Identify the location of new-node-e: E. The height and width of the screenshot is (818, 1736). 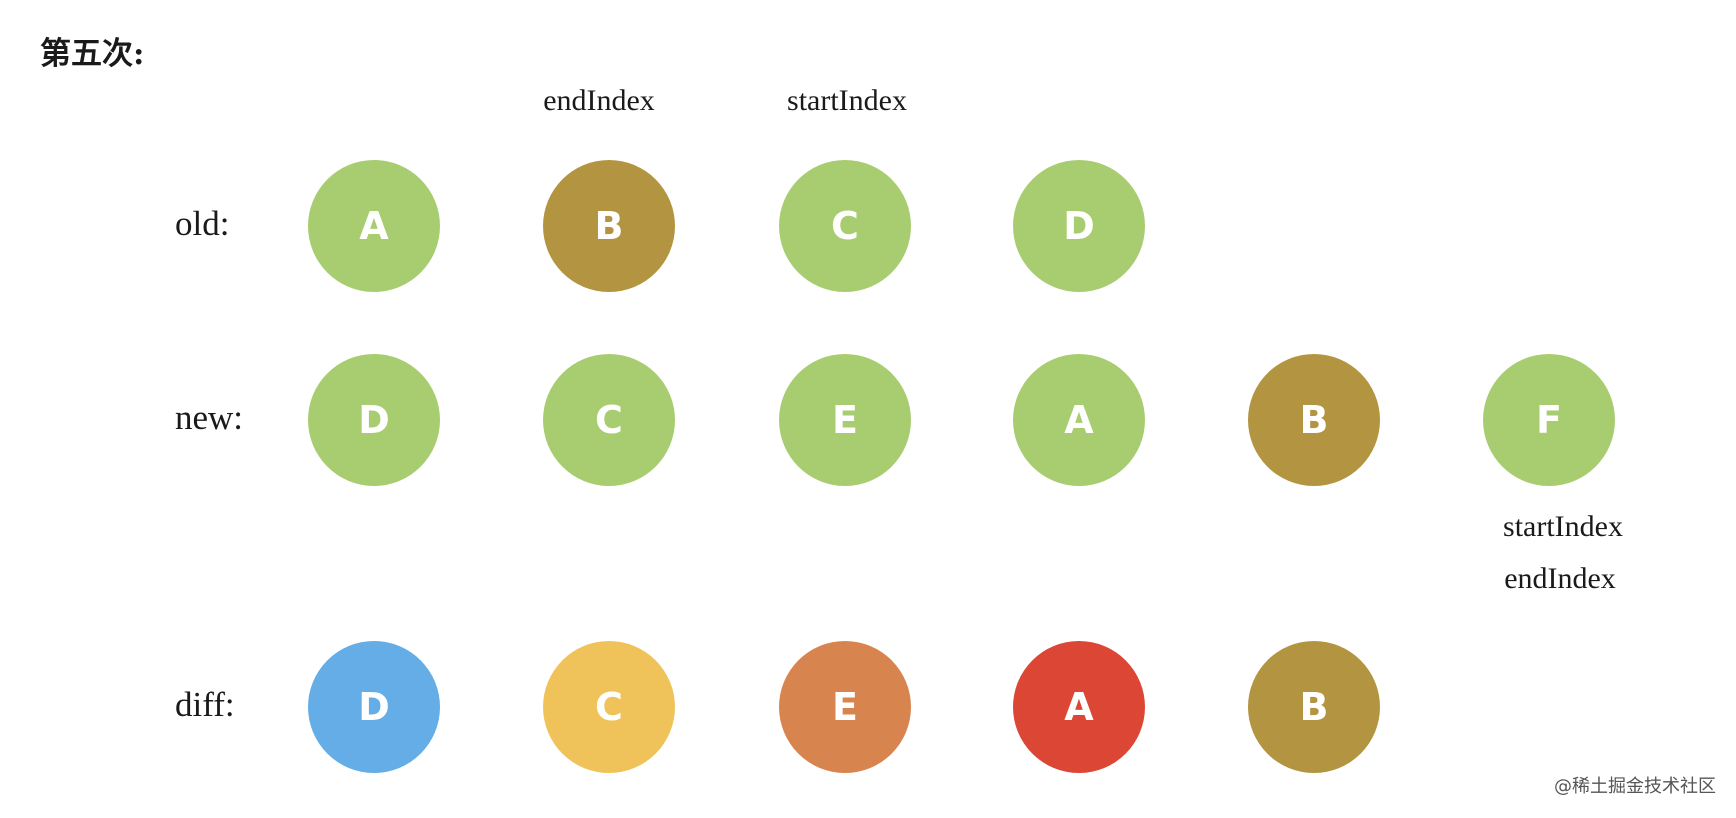
(845, 420).